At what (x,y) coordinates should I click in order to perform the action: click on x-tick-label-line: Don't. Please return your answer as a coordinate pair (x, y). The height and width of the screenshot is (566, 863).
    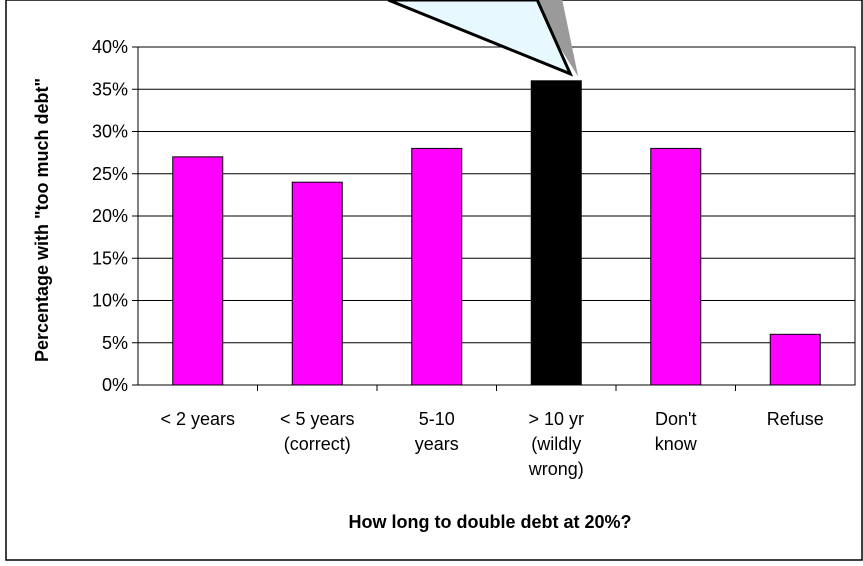
    Looking at the image, I should click on (675, 419).